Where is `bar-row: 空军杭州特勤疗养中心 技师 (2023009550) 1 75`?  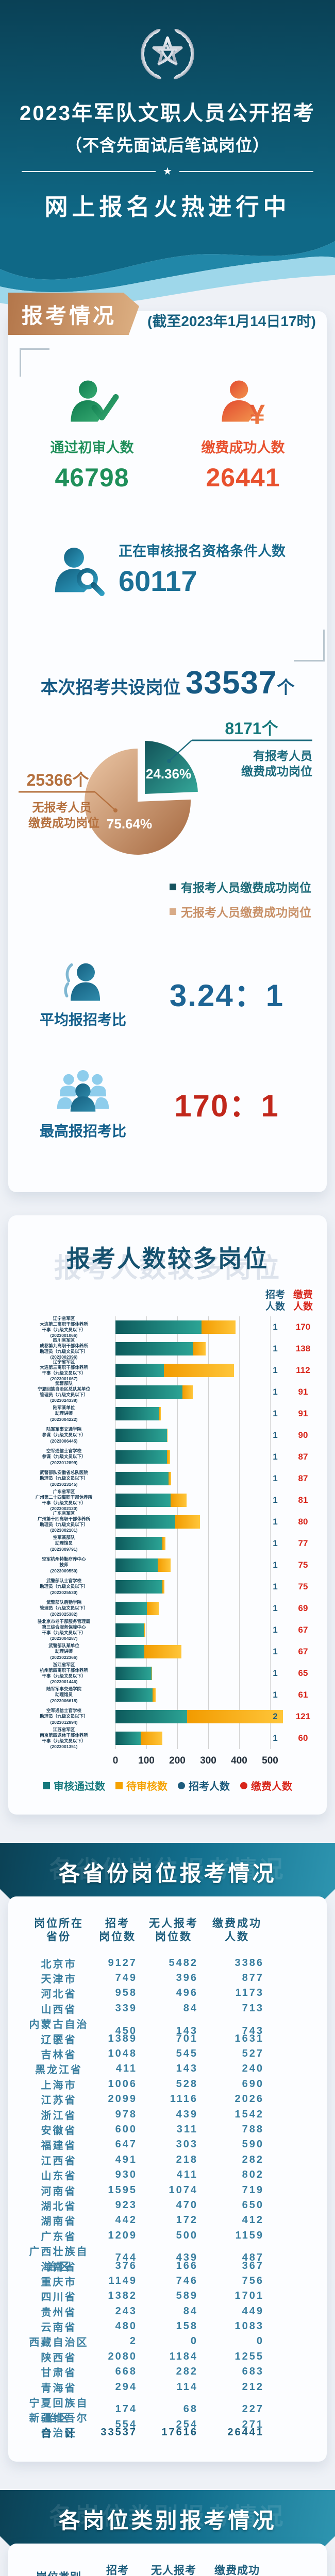
bar-row: 空军杭州特勤疗养中心 技师 (2023009550) 1 75 is located at coordinates (167, 1565).